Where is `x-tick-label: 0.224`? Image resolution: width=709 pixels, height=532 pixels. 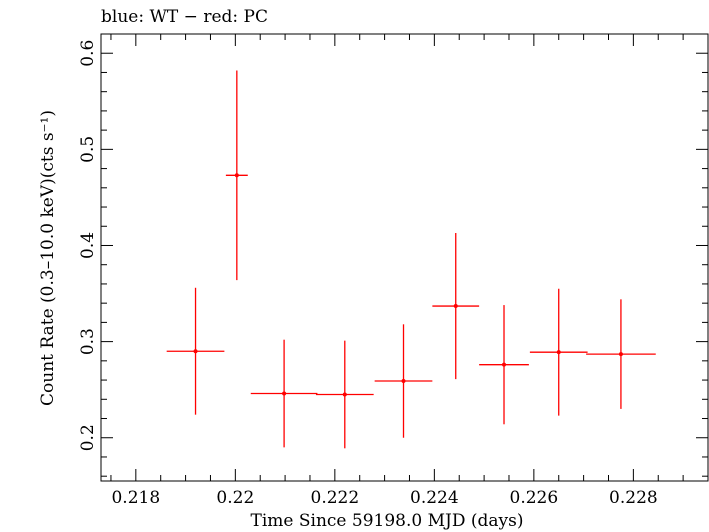 x-tick-label: 0.224 is located at coordinates (434, 498).